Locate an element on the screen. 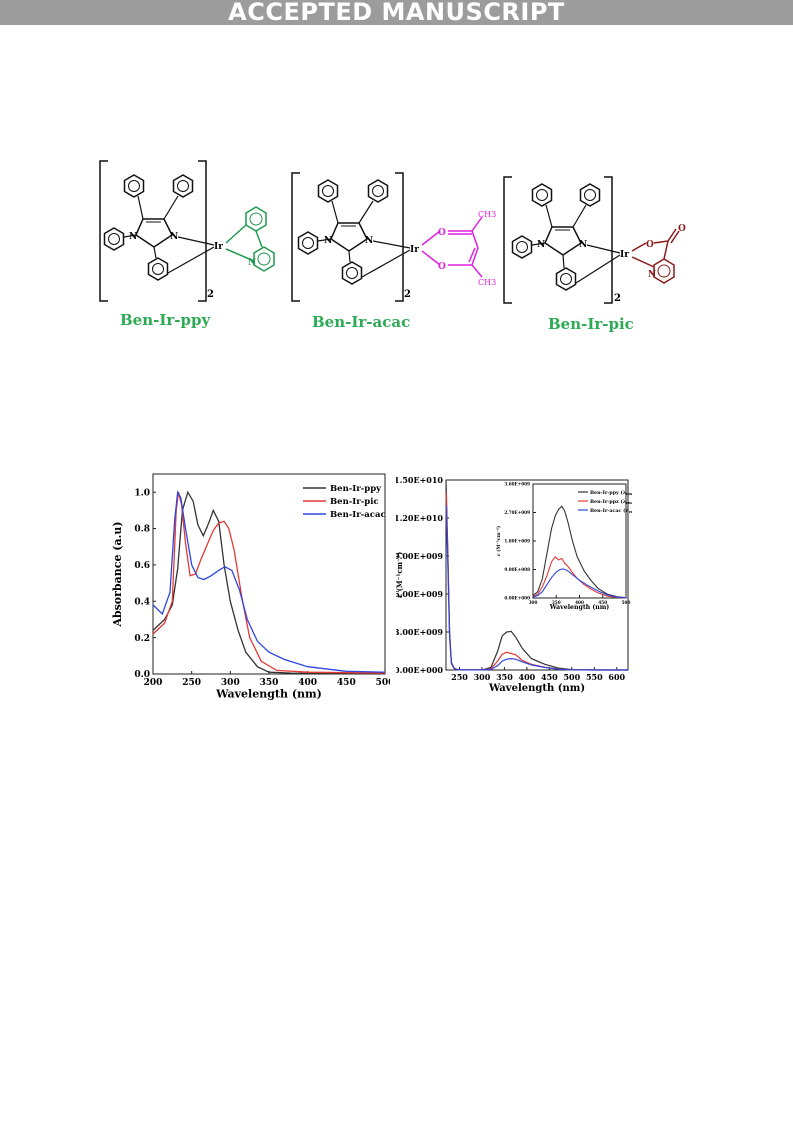 The image size is (793, 1121). abs-x-tick-label: 400 is located at coordinates (307, 683).